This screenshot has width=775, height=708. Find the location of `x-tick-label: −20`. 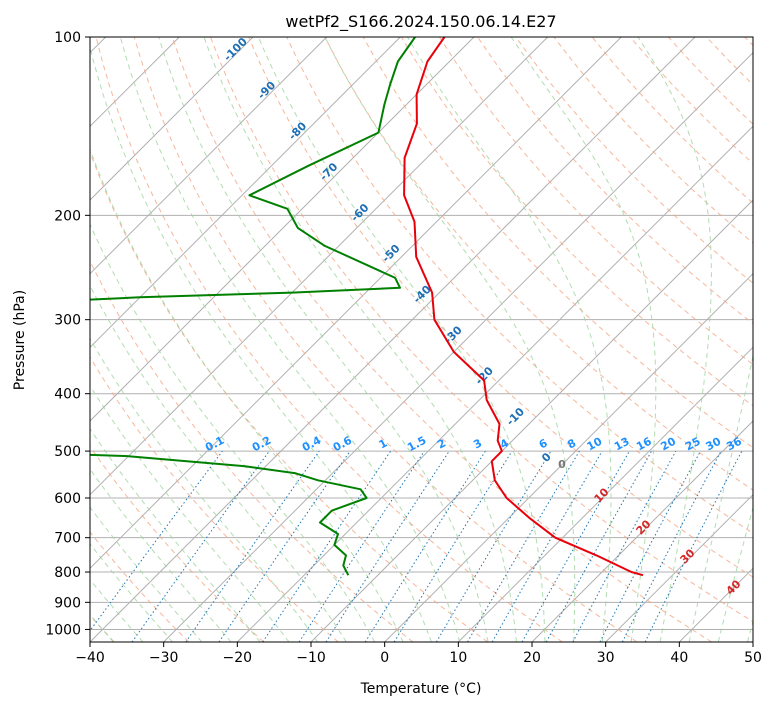

x-tick-label: −20 is located at coordinates (238, 658).